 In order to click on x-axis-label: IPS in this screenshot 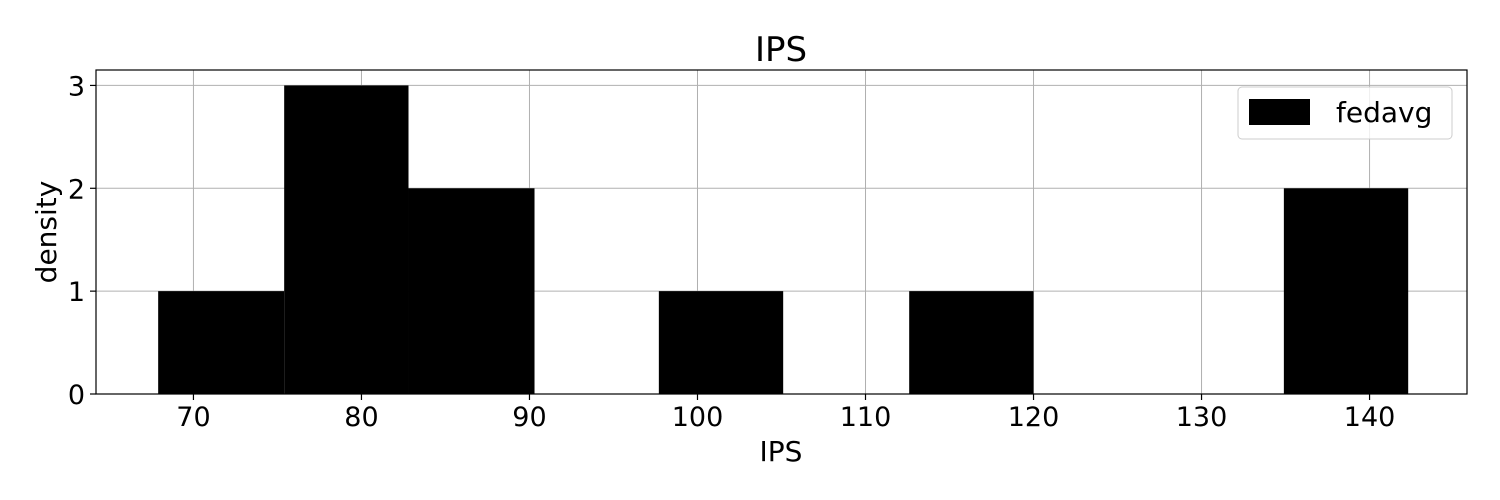, I will do `click(781, 451)`.